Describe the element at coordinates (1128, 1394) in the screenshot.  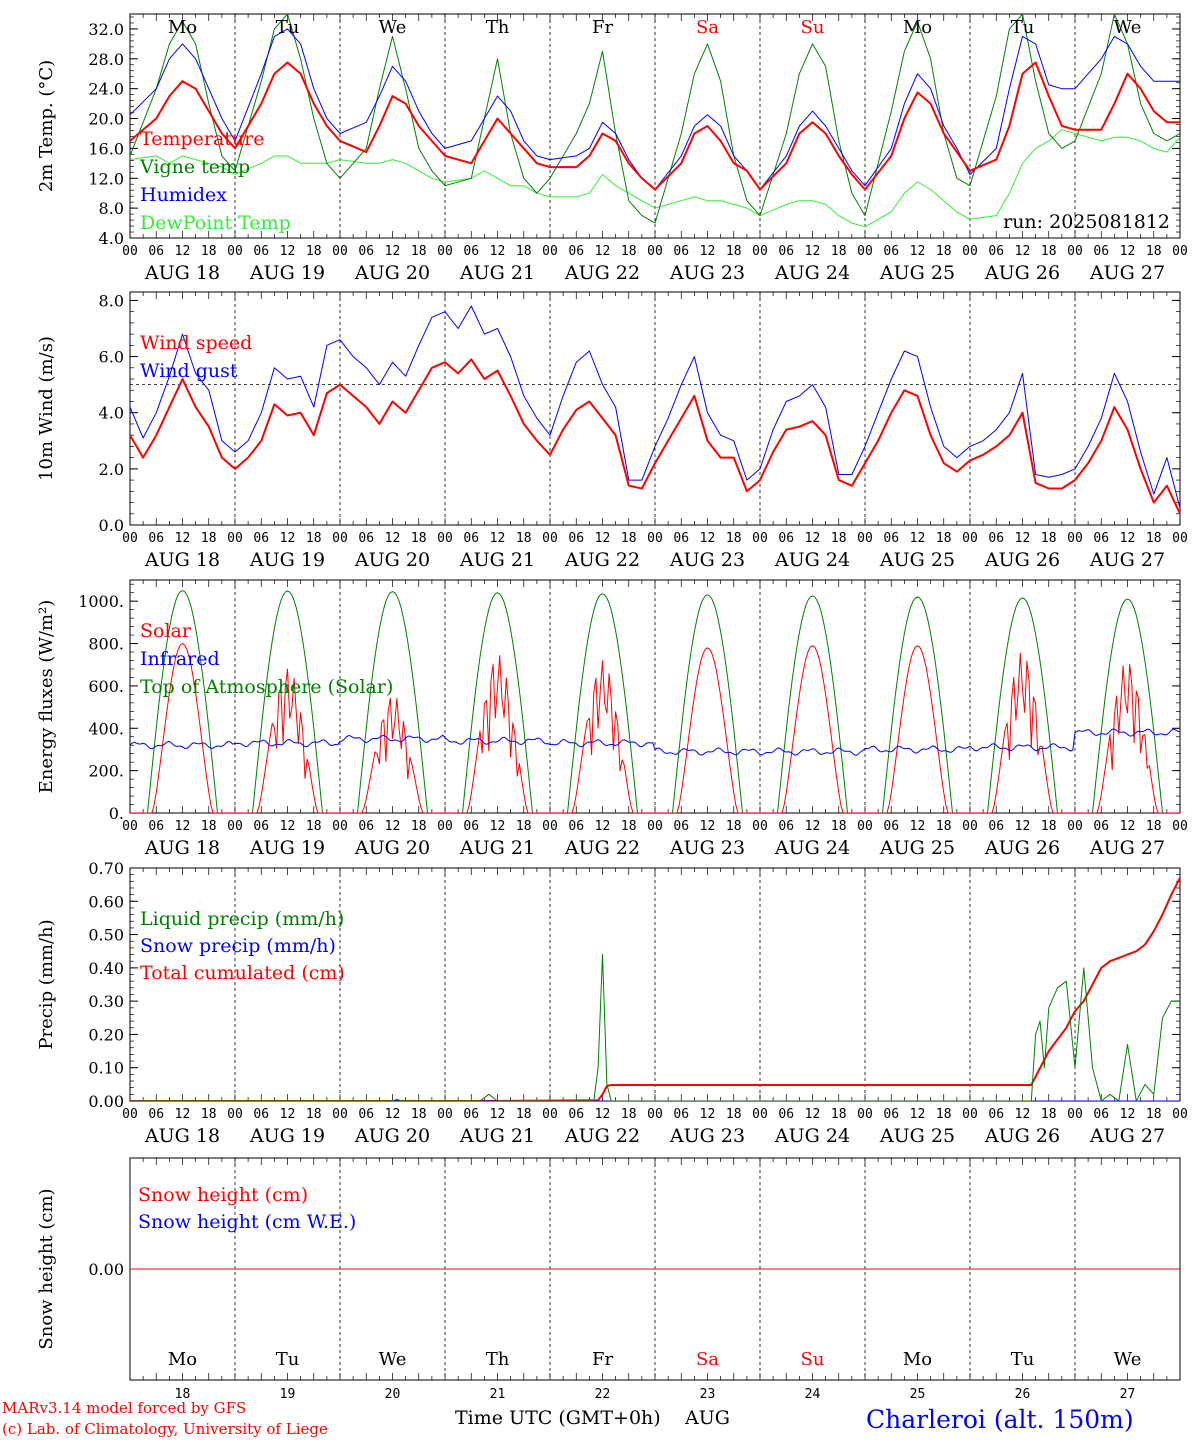
I see `day-number-label: 27` at that location.